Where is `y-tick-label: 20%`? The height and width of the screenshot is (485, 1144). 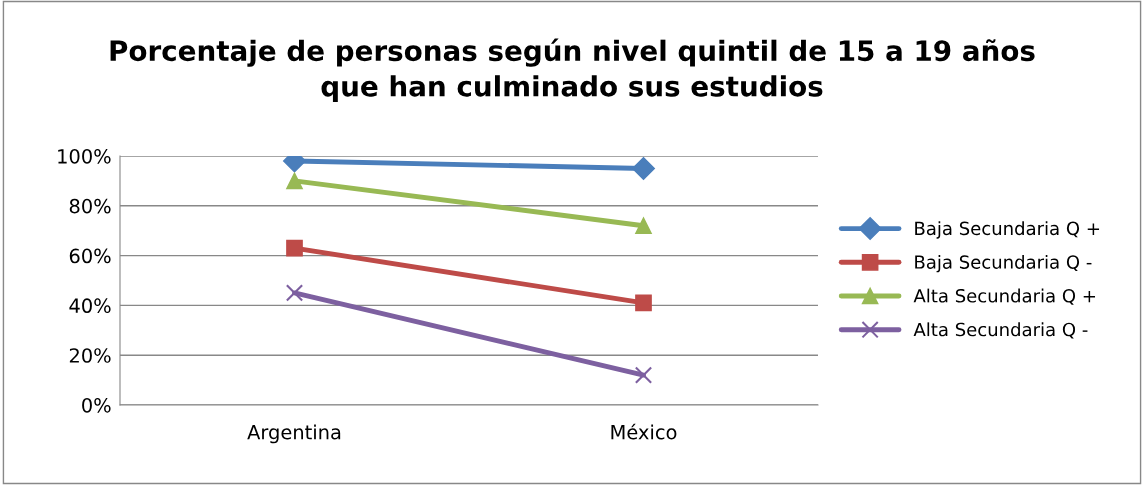 y-tick-label: 20% is located at coordinates (90, 355).